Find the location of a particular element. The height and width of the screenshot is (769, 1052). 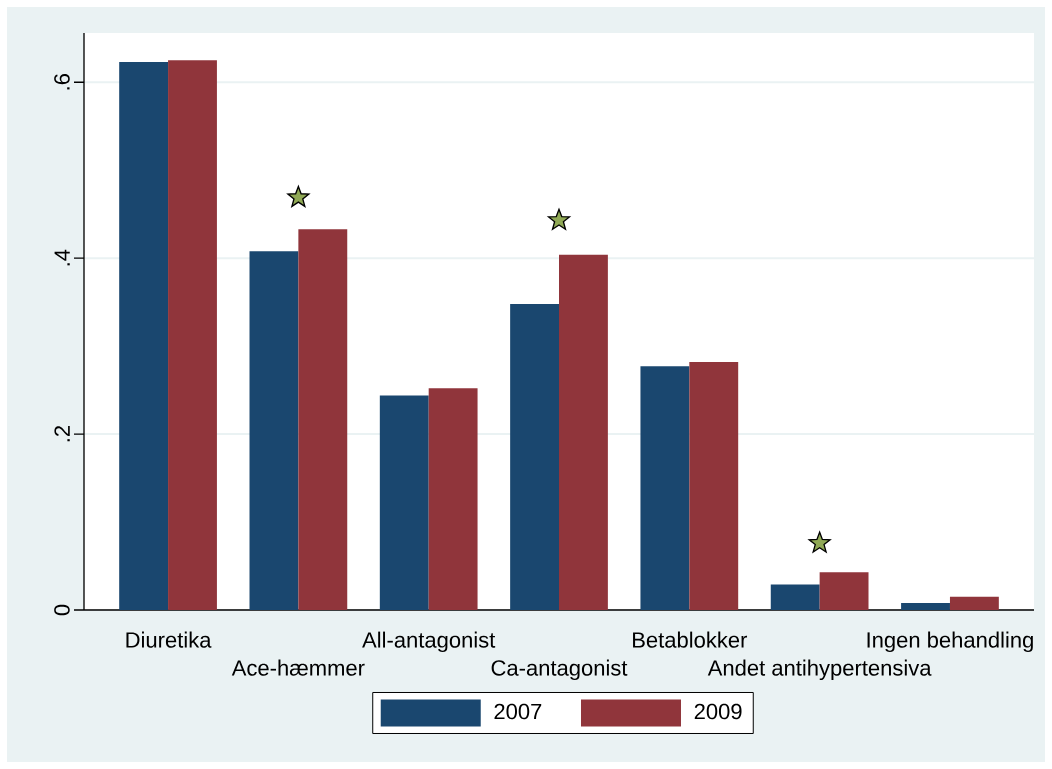

x-tick-label: Ace-hæmmer is located at coordinates (298, 667).